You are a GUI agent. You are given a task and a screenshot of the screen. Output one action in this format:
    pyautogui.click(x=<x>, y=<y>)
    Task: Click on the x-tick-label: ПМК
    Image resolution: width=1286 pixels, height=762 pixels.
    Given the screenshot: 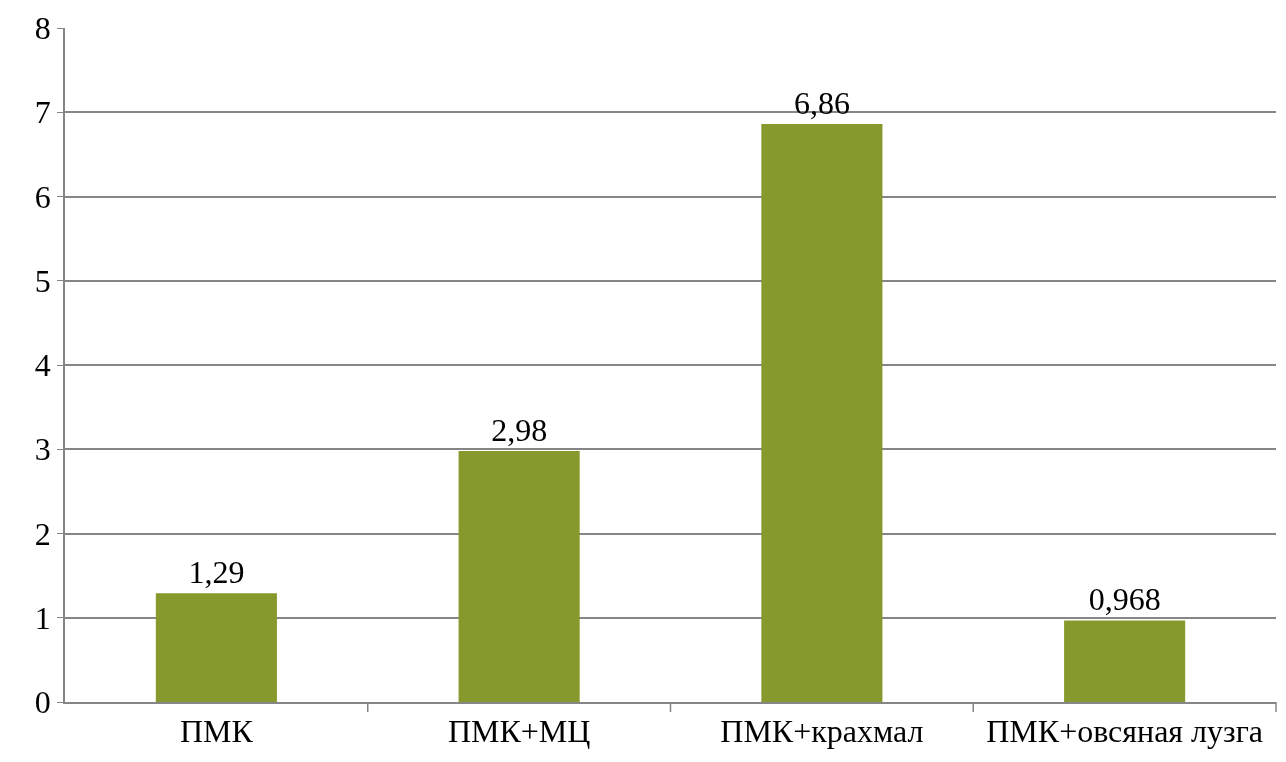 What is the action you would take?
    pyautogui.click(x=216, y=731)
    